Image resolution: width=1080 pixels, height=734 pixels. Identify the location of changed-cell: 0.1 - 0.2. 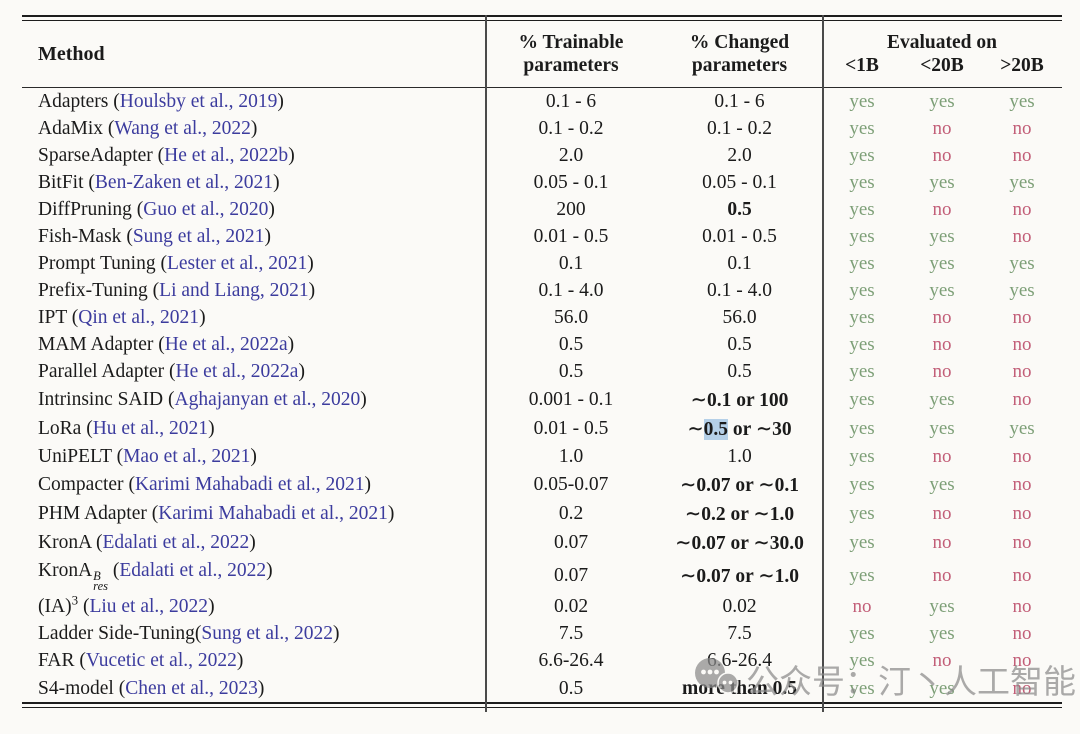
(739, 128).